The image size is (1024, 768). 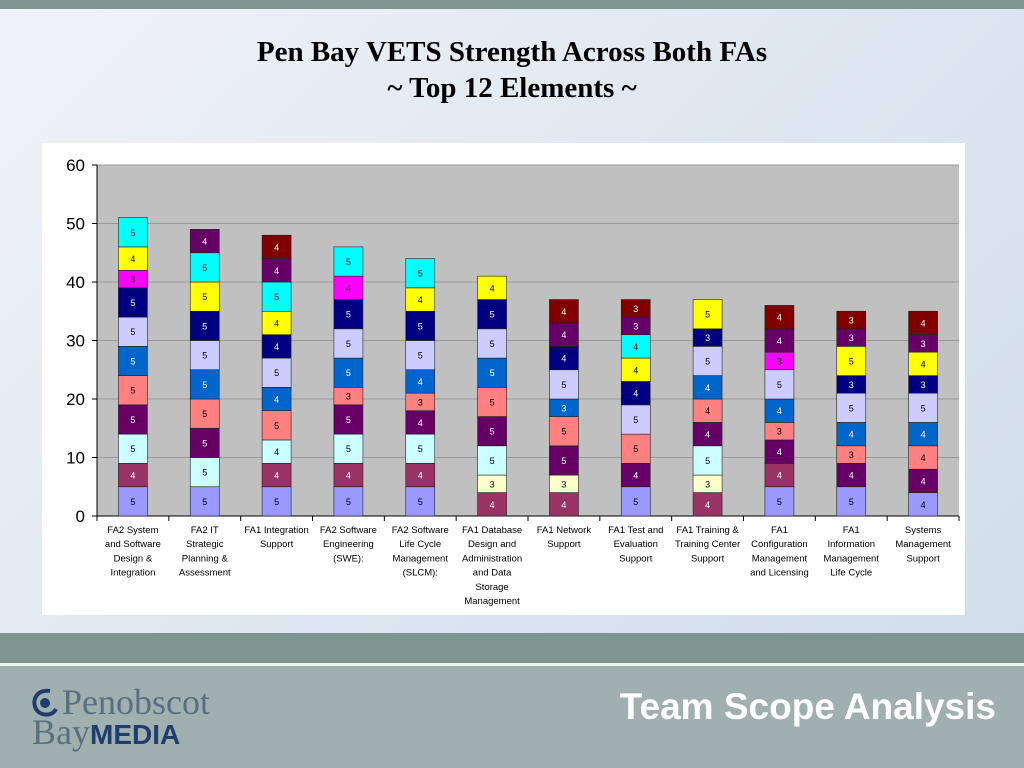 What do you see at coordinates (923, 481) in the screenshot?
I see `bar-12-segment-2-label: 4` at bounding box center [923, 481].